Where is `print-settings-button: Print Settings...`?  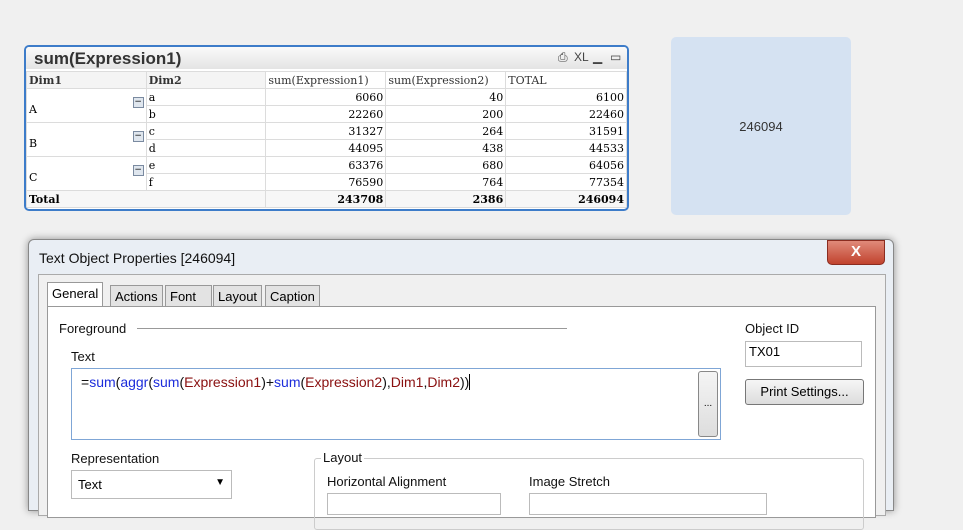 print-settings-button: Print Settings... is located at coordinates (804, 392).